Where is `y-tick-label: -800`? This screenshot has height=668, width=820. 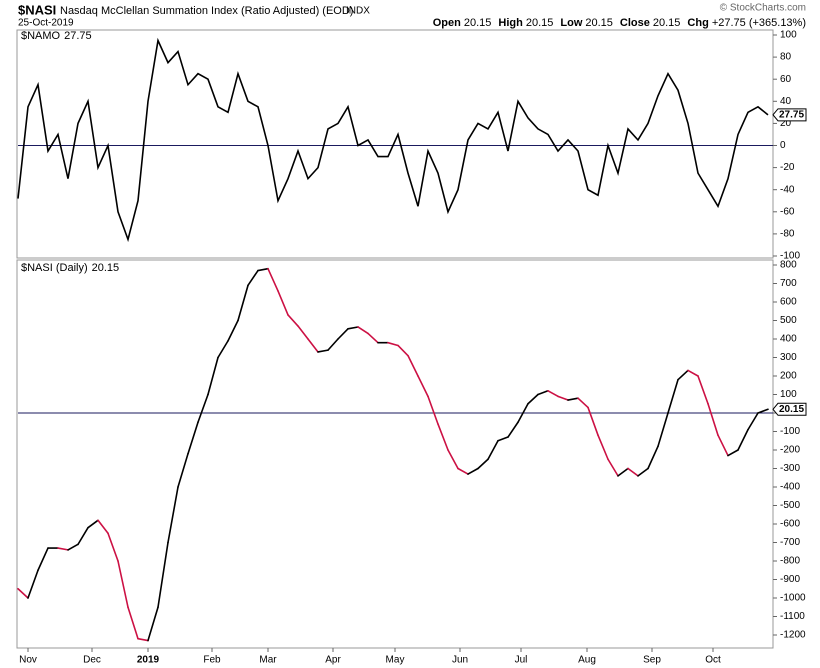
y-tick-label: -800 is located at coordinates (790, 561).